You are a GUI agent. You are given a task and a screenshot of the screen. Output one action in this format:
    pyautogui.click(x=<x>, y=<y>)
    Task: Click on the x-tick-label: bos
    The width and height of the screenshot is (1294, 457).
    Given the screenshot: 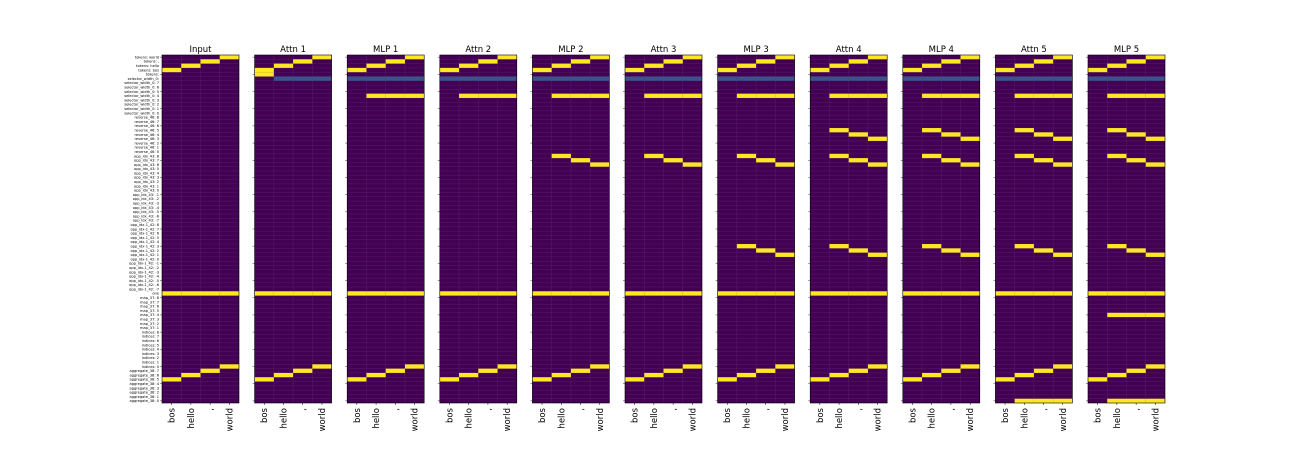 What is the action you would take?
    pyautogui.click(x=636, y=415)
    